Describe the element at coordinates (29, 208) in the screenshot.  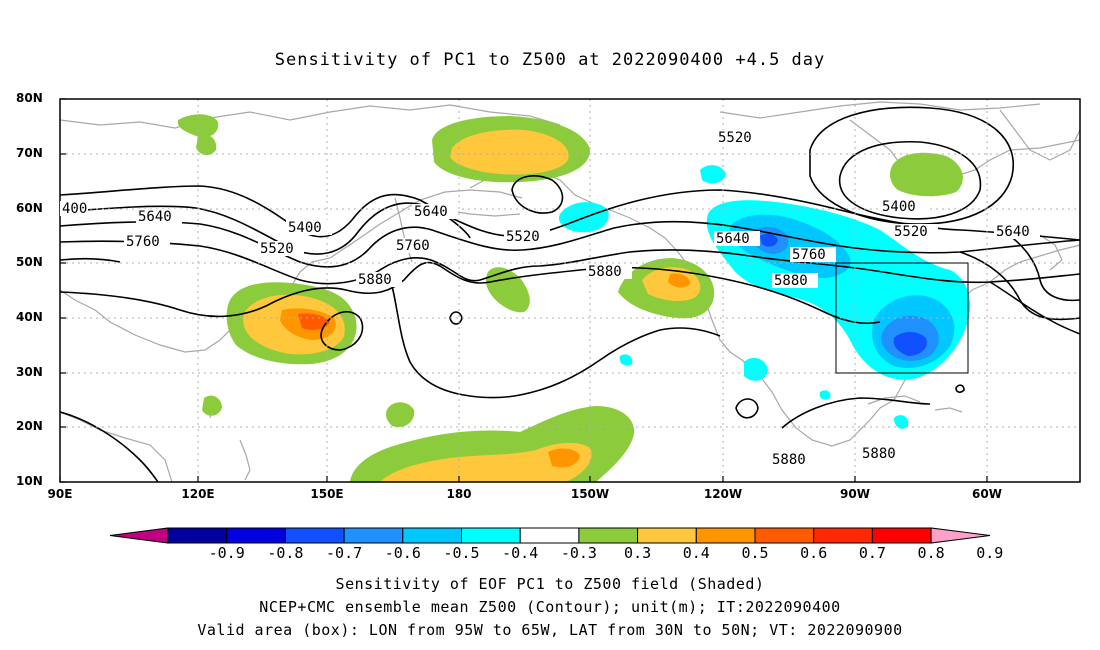
I see `y-tick-label: 60N` at that location.